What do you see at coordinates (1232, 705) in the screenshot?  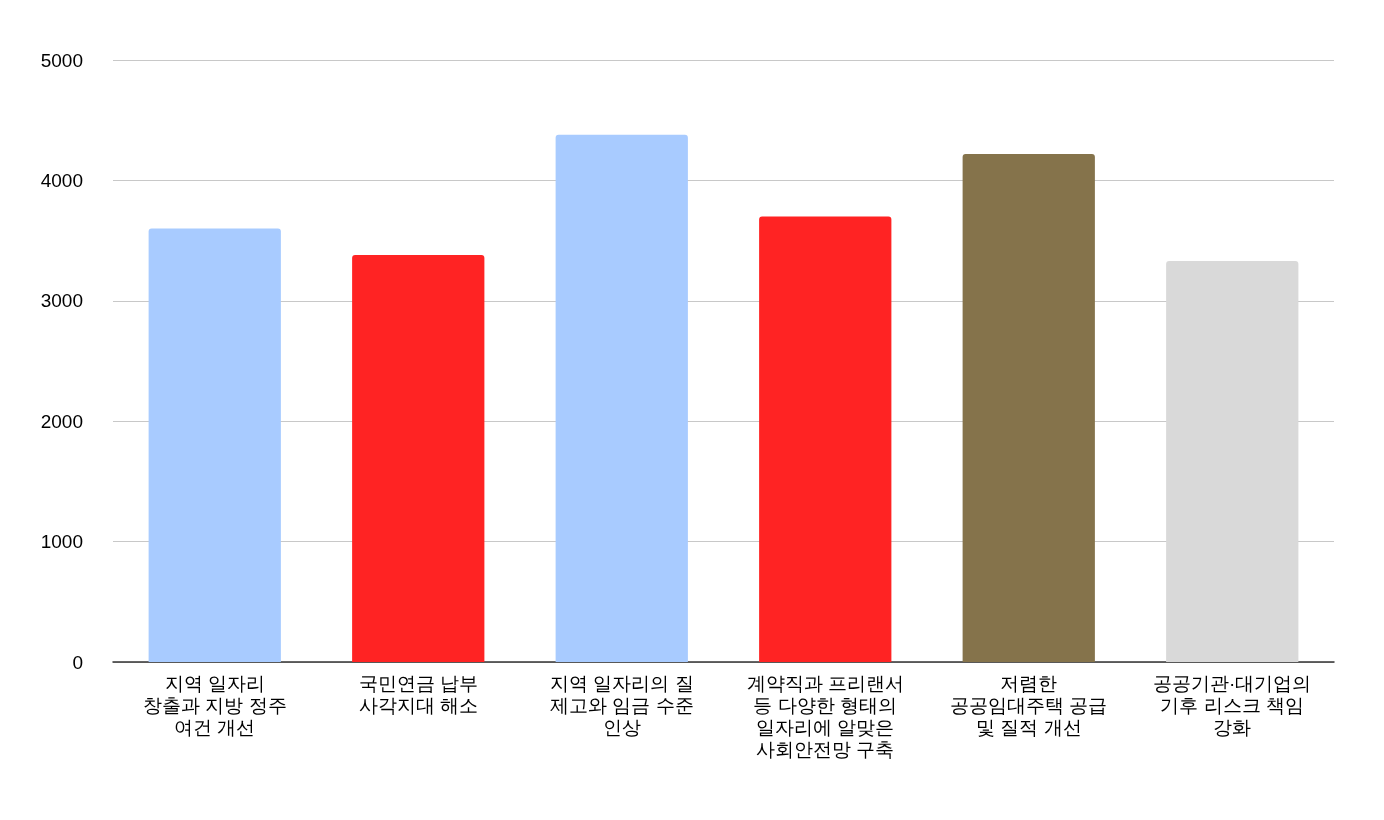 I see `x-tick-label: 공공기관·대기업의 기후 리스크 책임 강화` at bounding box center [1232, 705].